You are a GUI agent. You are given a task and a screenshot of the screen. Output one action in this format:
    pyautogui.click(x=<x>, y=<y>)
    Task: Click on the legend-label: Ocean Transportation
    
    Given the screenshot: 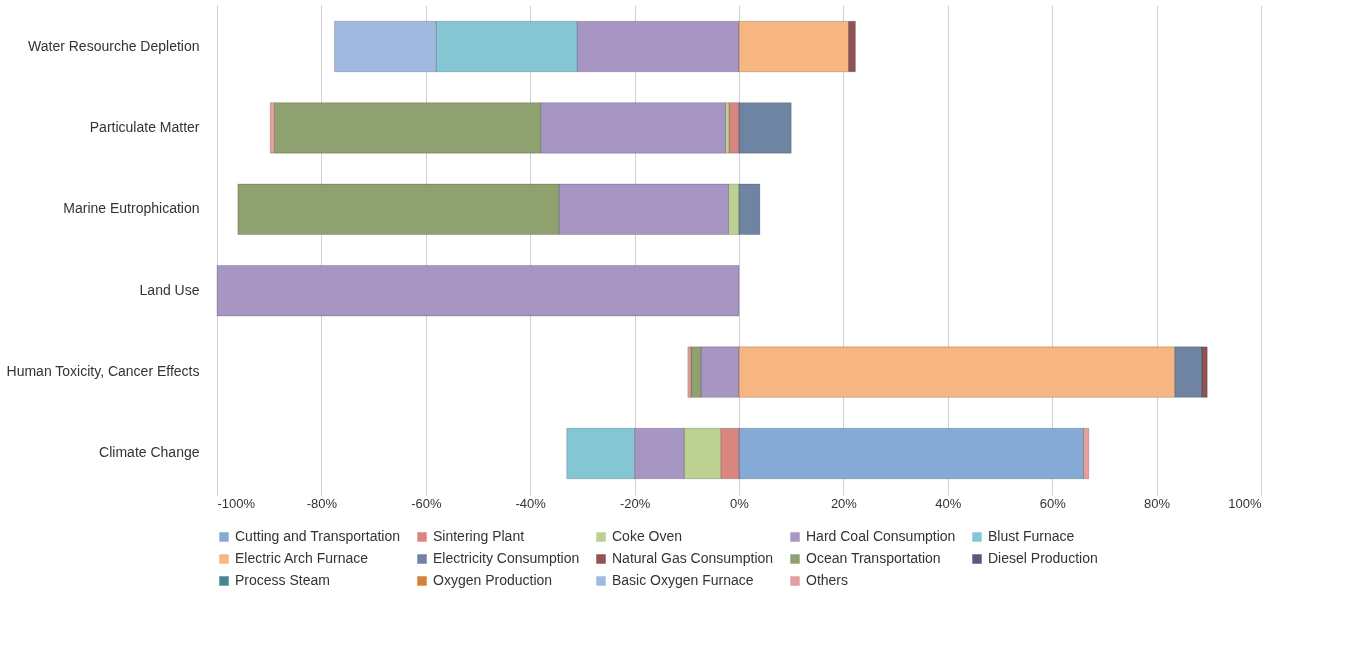 What is the action you would take?
    pyautogui.click(x=873, y=558)
    